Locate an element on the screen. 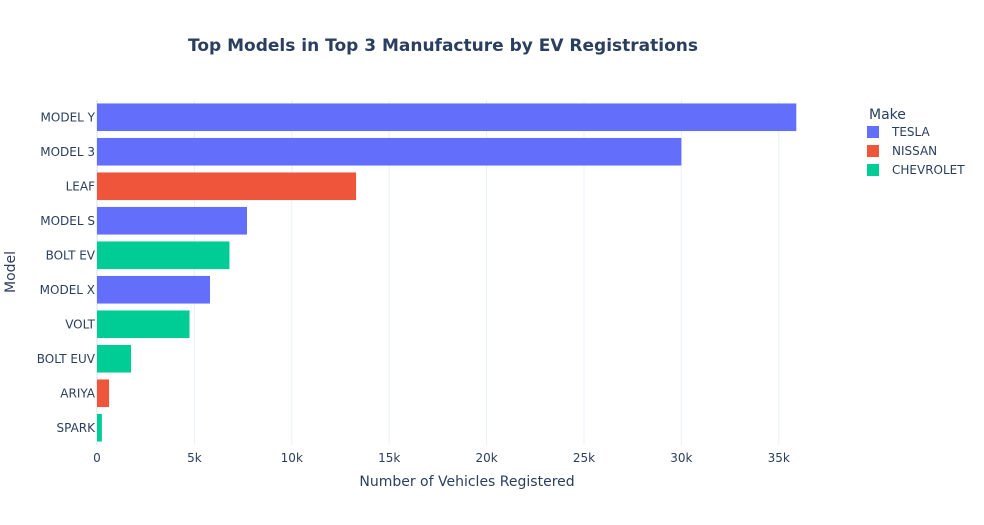 Image resolution: width=984 pixels, height=525 pixels. x-tick-label: 35k is located at coordinates (779, 458).